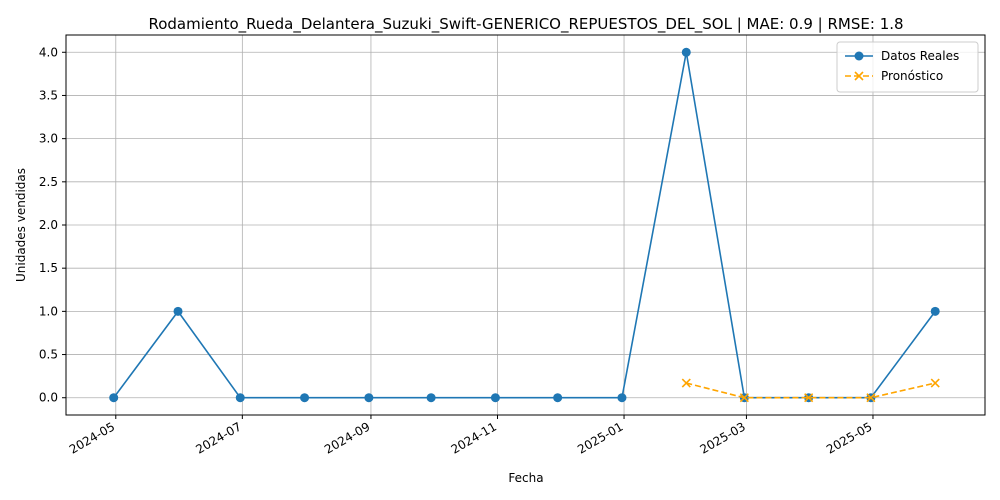 The width and height of the screenshot is (1000, 500). I want to click on x-axis-label: Fecha, so click(525, 478).